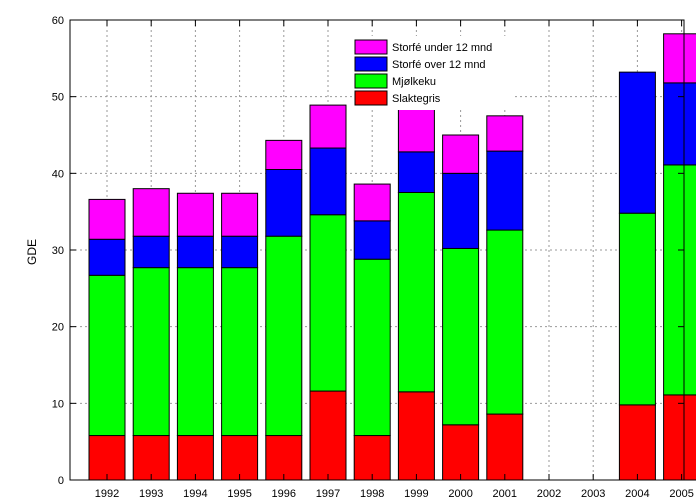 This screenshot has width=696, height=504. Describe the element at coordinates (195, 352) in the screenshot. I see `bar-segment-1994-mj-lkeku` at that location.